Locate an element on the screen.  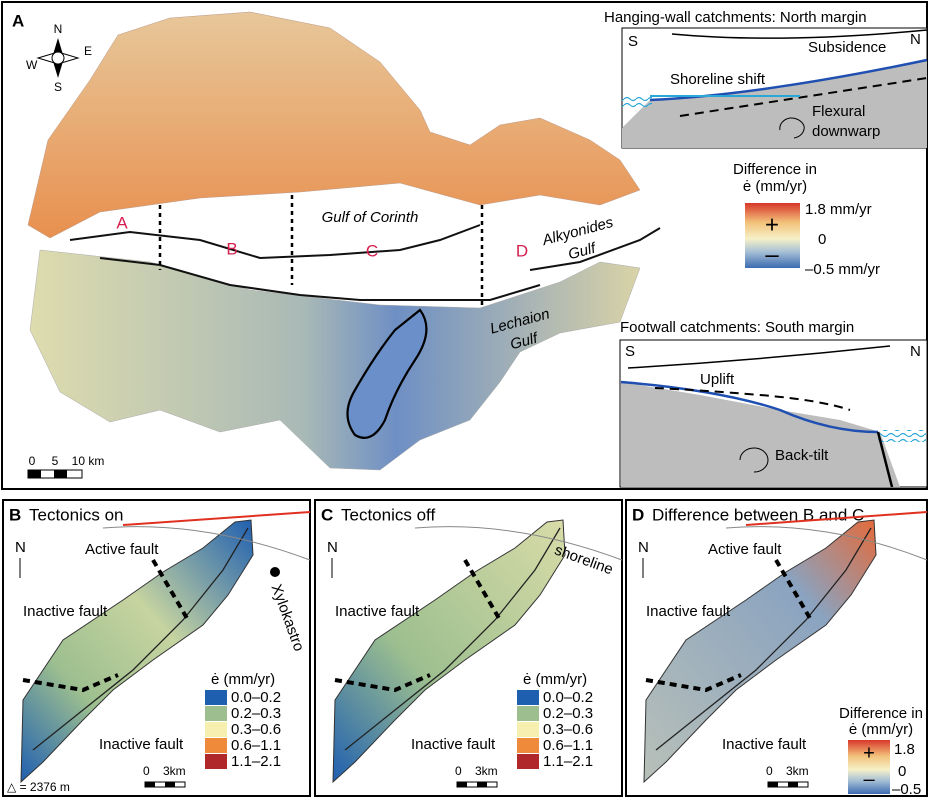
legend-max: 1.8 mm/yr is located at coordinates (838, 209).